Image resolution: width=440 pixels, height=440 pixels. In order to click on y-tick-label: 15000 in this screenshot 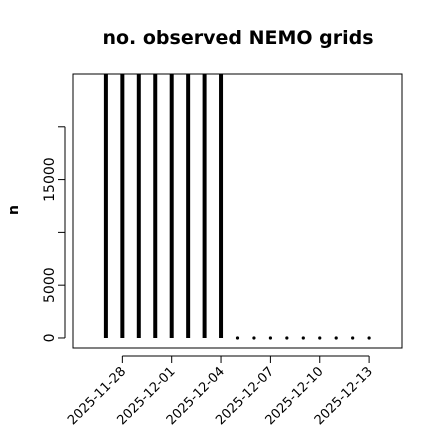, I will do `click(50, 179)`.